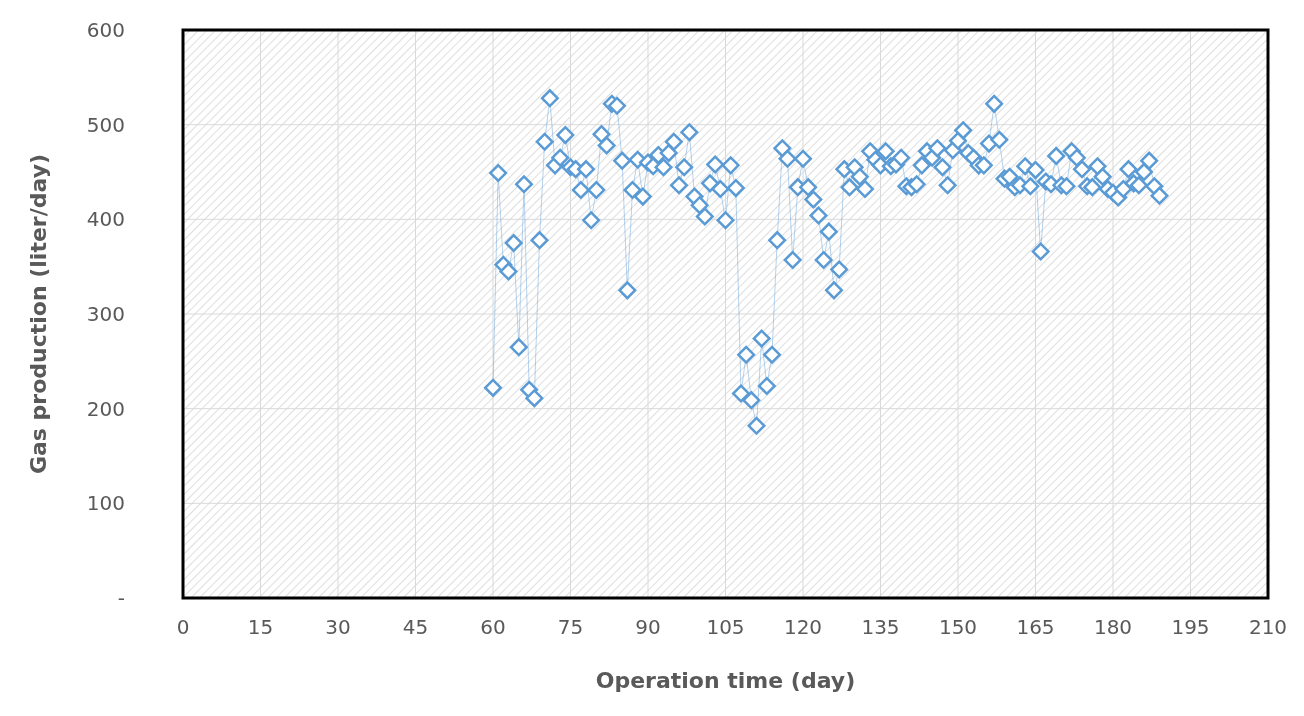 The image size is (1304, 716). What do you see at coordinates (803, 627) in the screenshot?
I see `x-tick-label: 120` at bounding box center [803, 627].